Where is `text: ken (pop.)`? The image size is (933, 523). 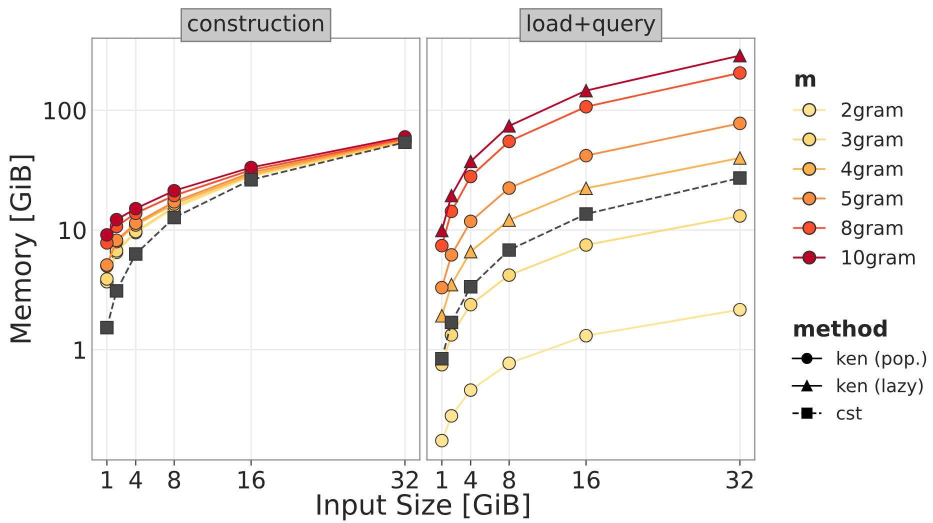 text: ken (pop.) is located at coordinates (881, 359).